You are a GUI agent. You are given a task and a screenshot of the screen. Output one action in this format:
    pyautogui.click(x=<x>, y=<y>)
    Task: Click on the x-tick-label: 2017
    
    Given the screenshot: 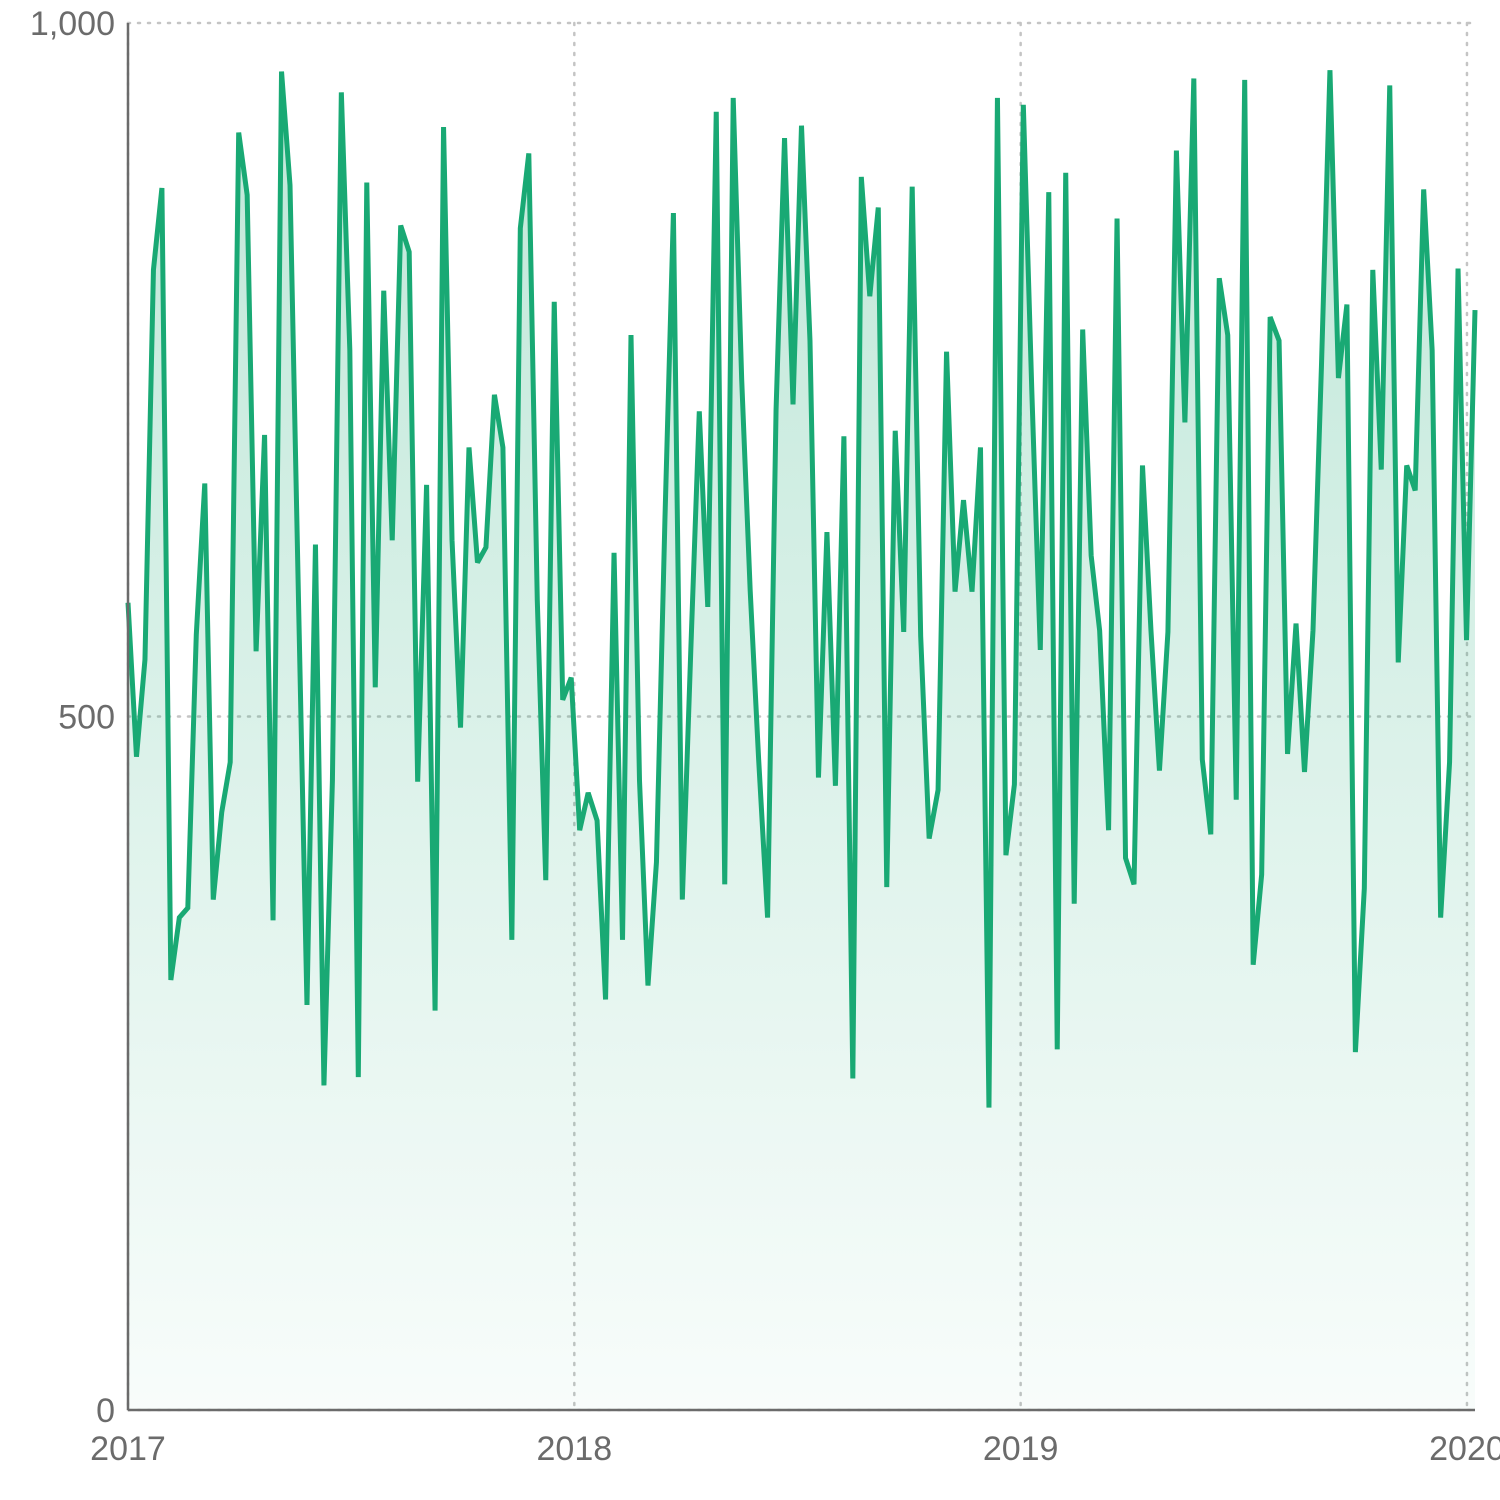 What is the action you would take?
    pyautogui.click(x=128, y=1449)
    